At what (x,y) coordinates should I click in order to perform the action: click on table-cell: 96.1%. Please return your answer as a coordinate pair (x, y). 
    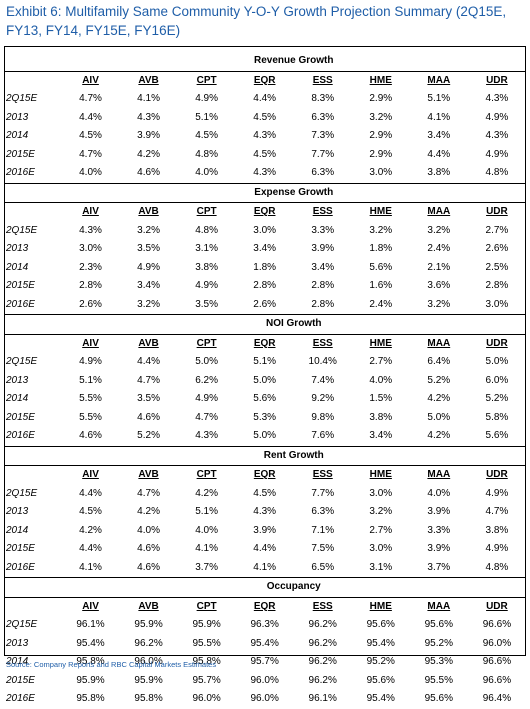
    Looking at the image, I should click on (322, 698).